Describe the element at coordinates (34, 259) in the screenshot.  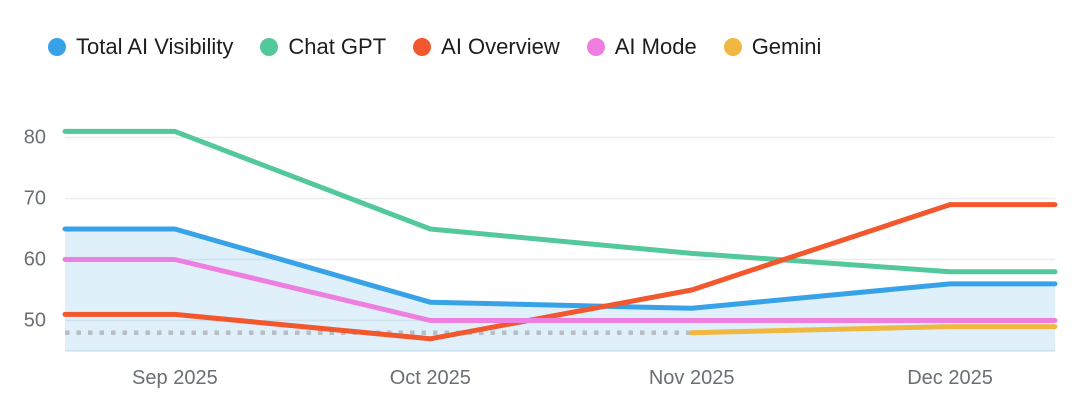
I see `y-axis-label-60: 60` at that location.